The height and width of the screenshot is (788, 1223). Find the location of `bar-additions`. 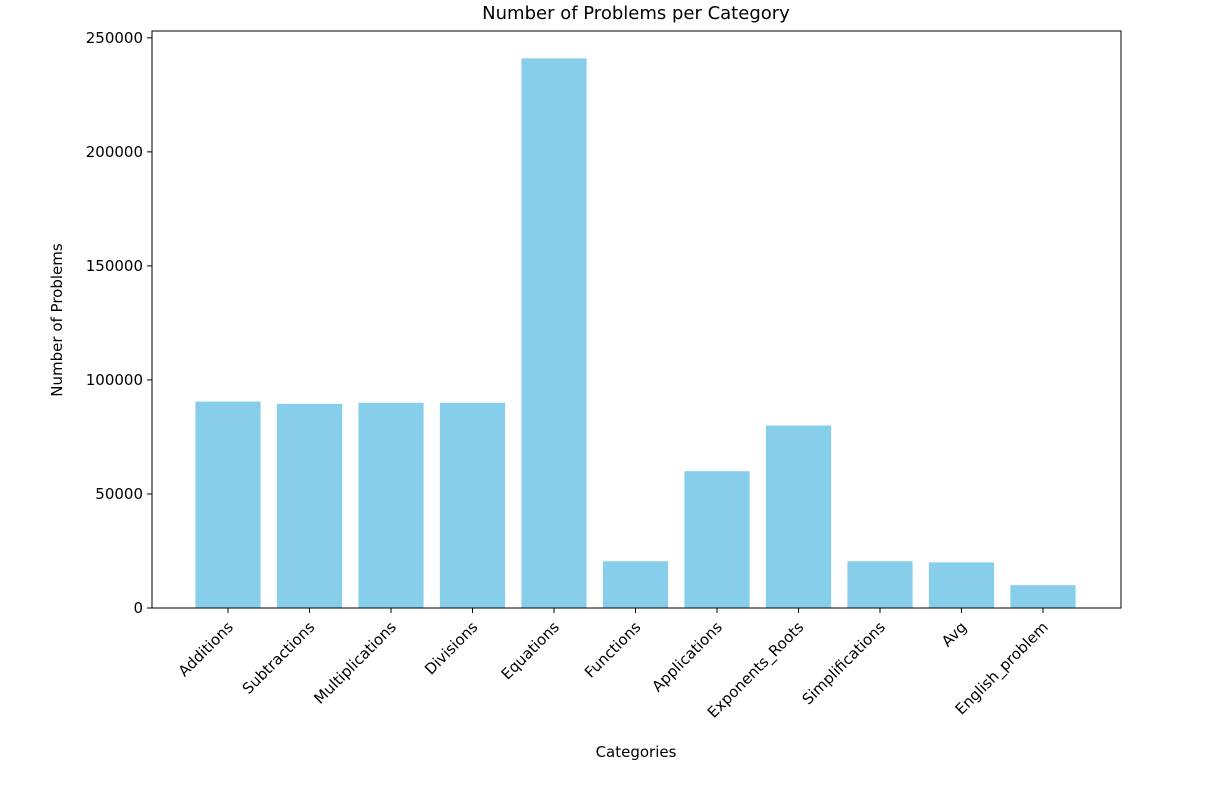

bar-additions is located at coordinates (228, 504).